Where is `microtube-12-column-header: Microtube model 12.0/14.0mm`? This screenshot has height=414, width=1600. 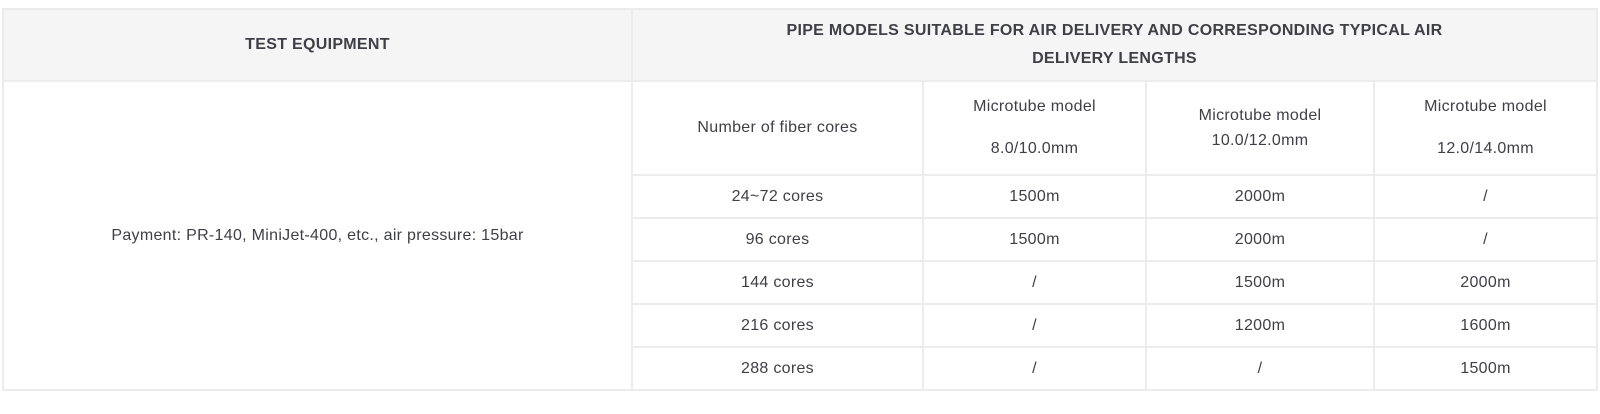
microtube-12-column-header: Microtube model 12.0/14.0mm is located at coordinates (1485, 128).